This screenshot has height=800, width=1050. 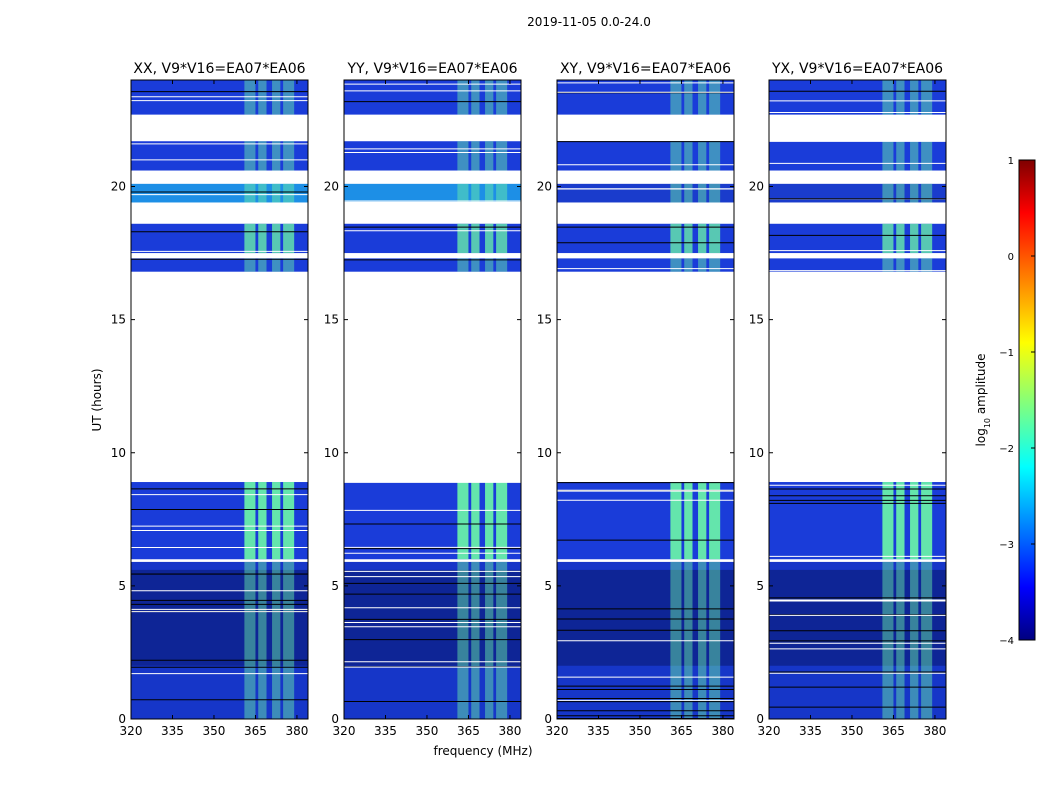 What do you see at coordinates (1011, 257) in the screenshot?
I see `colorbar-tick-label: 0` at bounding box center [1011, 257].